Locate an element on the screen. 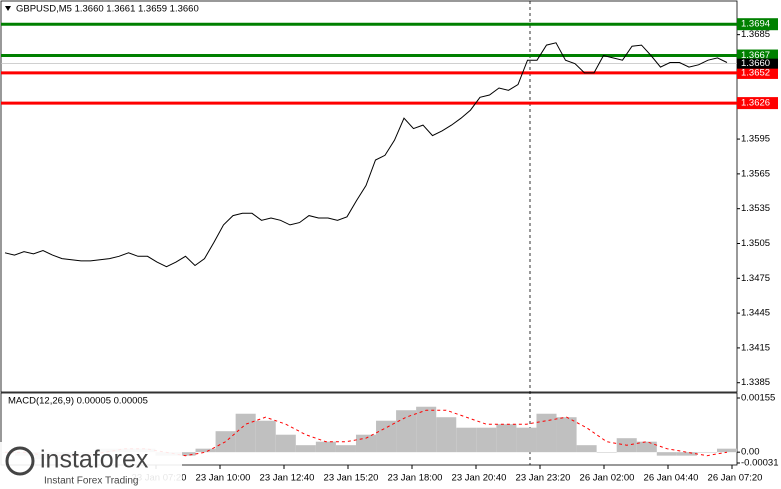 The height and width of the screenshot is (489, 781). x-tick-label: 26 Jan 04:40 is located at coordinates (671, 478).